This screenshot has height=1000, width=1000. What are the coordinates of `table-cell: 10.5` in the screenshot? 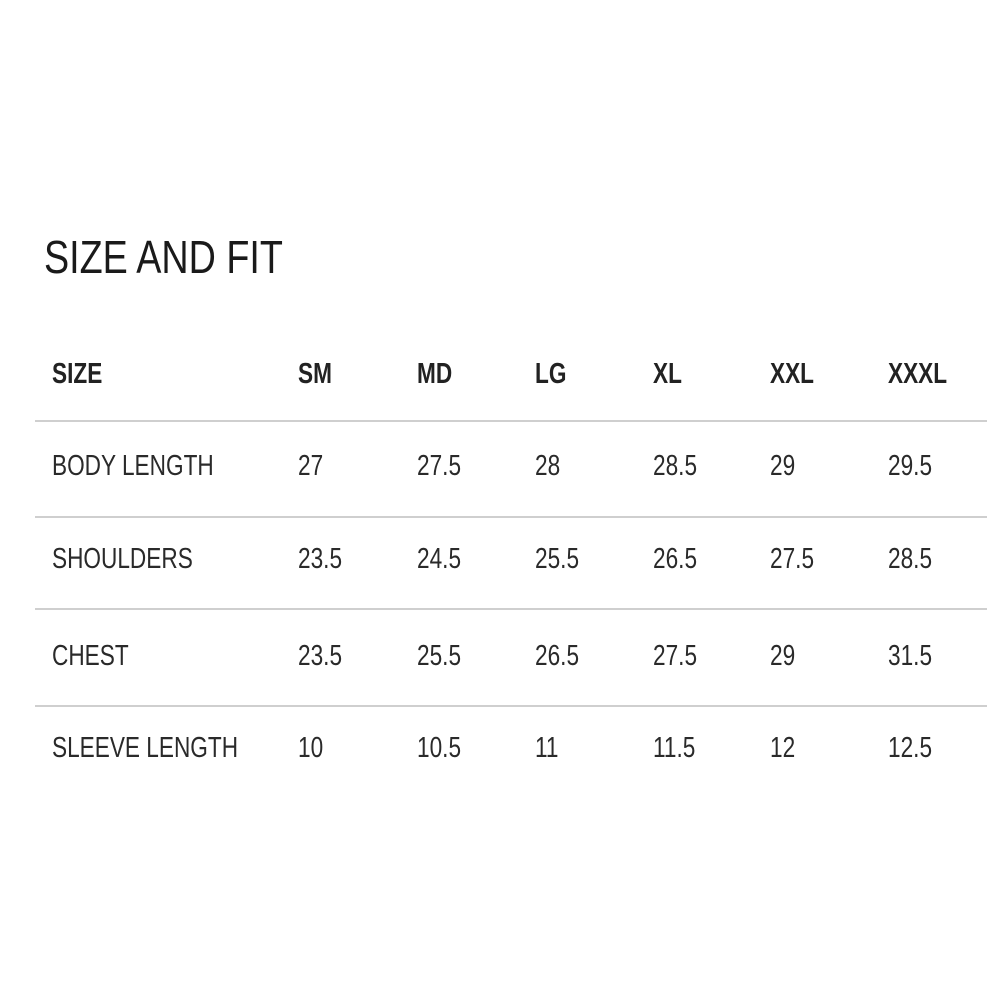 It's located at (439, 748).